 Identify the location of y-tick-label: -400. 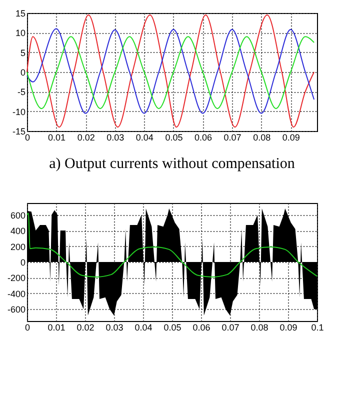
(16, 293).